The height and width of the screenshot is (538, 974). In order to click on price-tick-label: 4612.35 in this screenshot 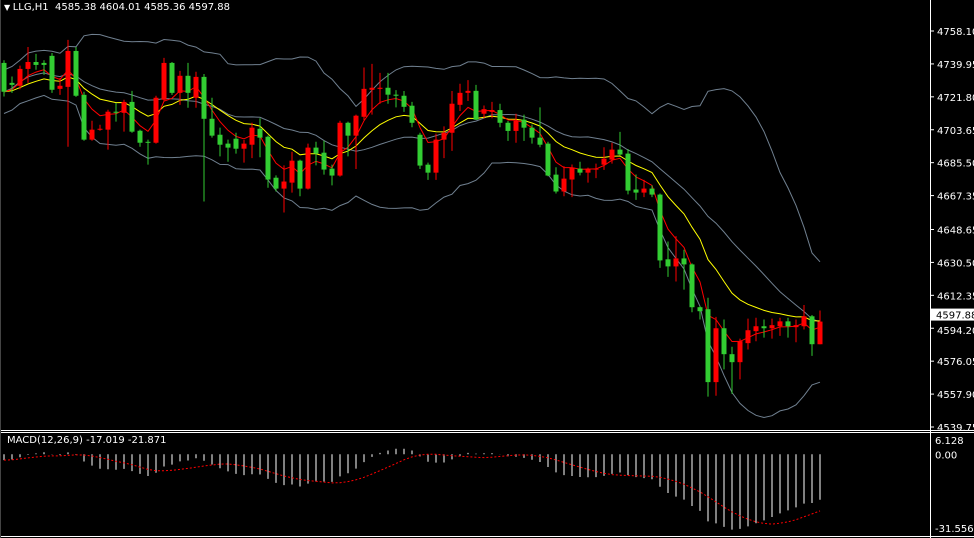, I will do `click(955, 296)`.